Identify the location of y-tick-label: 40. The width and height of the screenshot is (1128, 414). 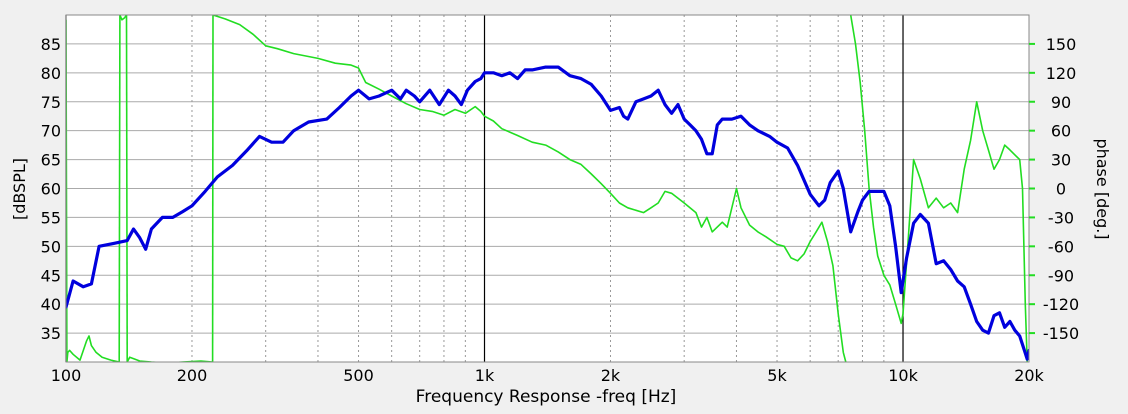
(51, 304).